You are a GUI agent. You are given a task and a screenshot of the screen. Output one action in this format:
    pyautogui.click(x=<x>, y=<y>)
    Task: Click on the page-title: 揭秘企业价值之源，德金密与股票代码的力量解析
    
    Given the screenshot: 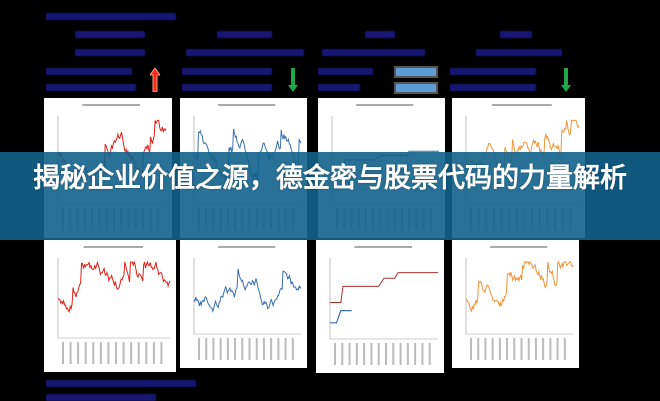 What is the action you would take?
    pyautogui.click(x=330, y=178)
    